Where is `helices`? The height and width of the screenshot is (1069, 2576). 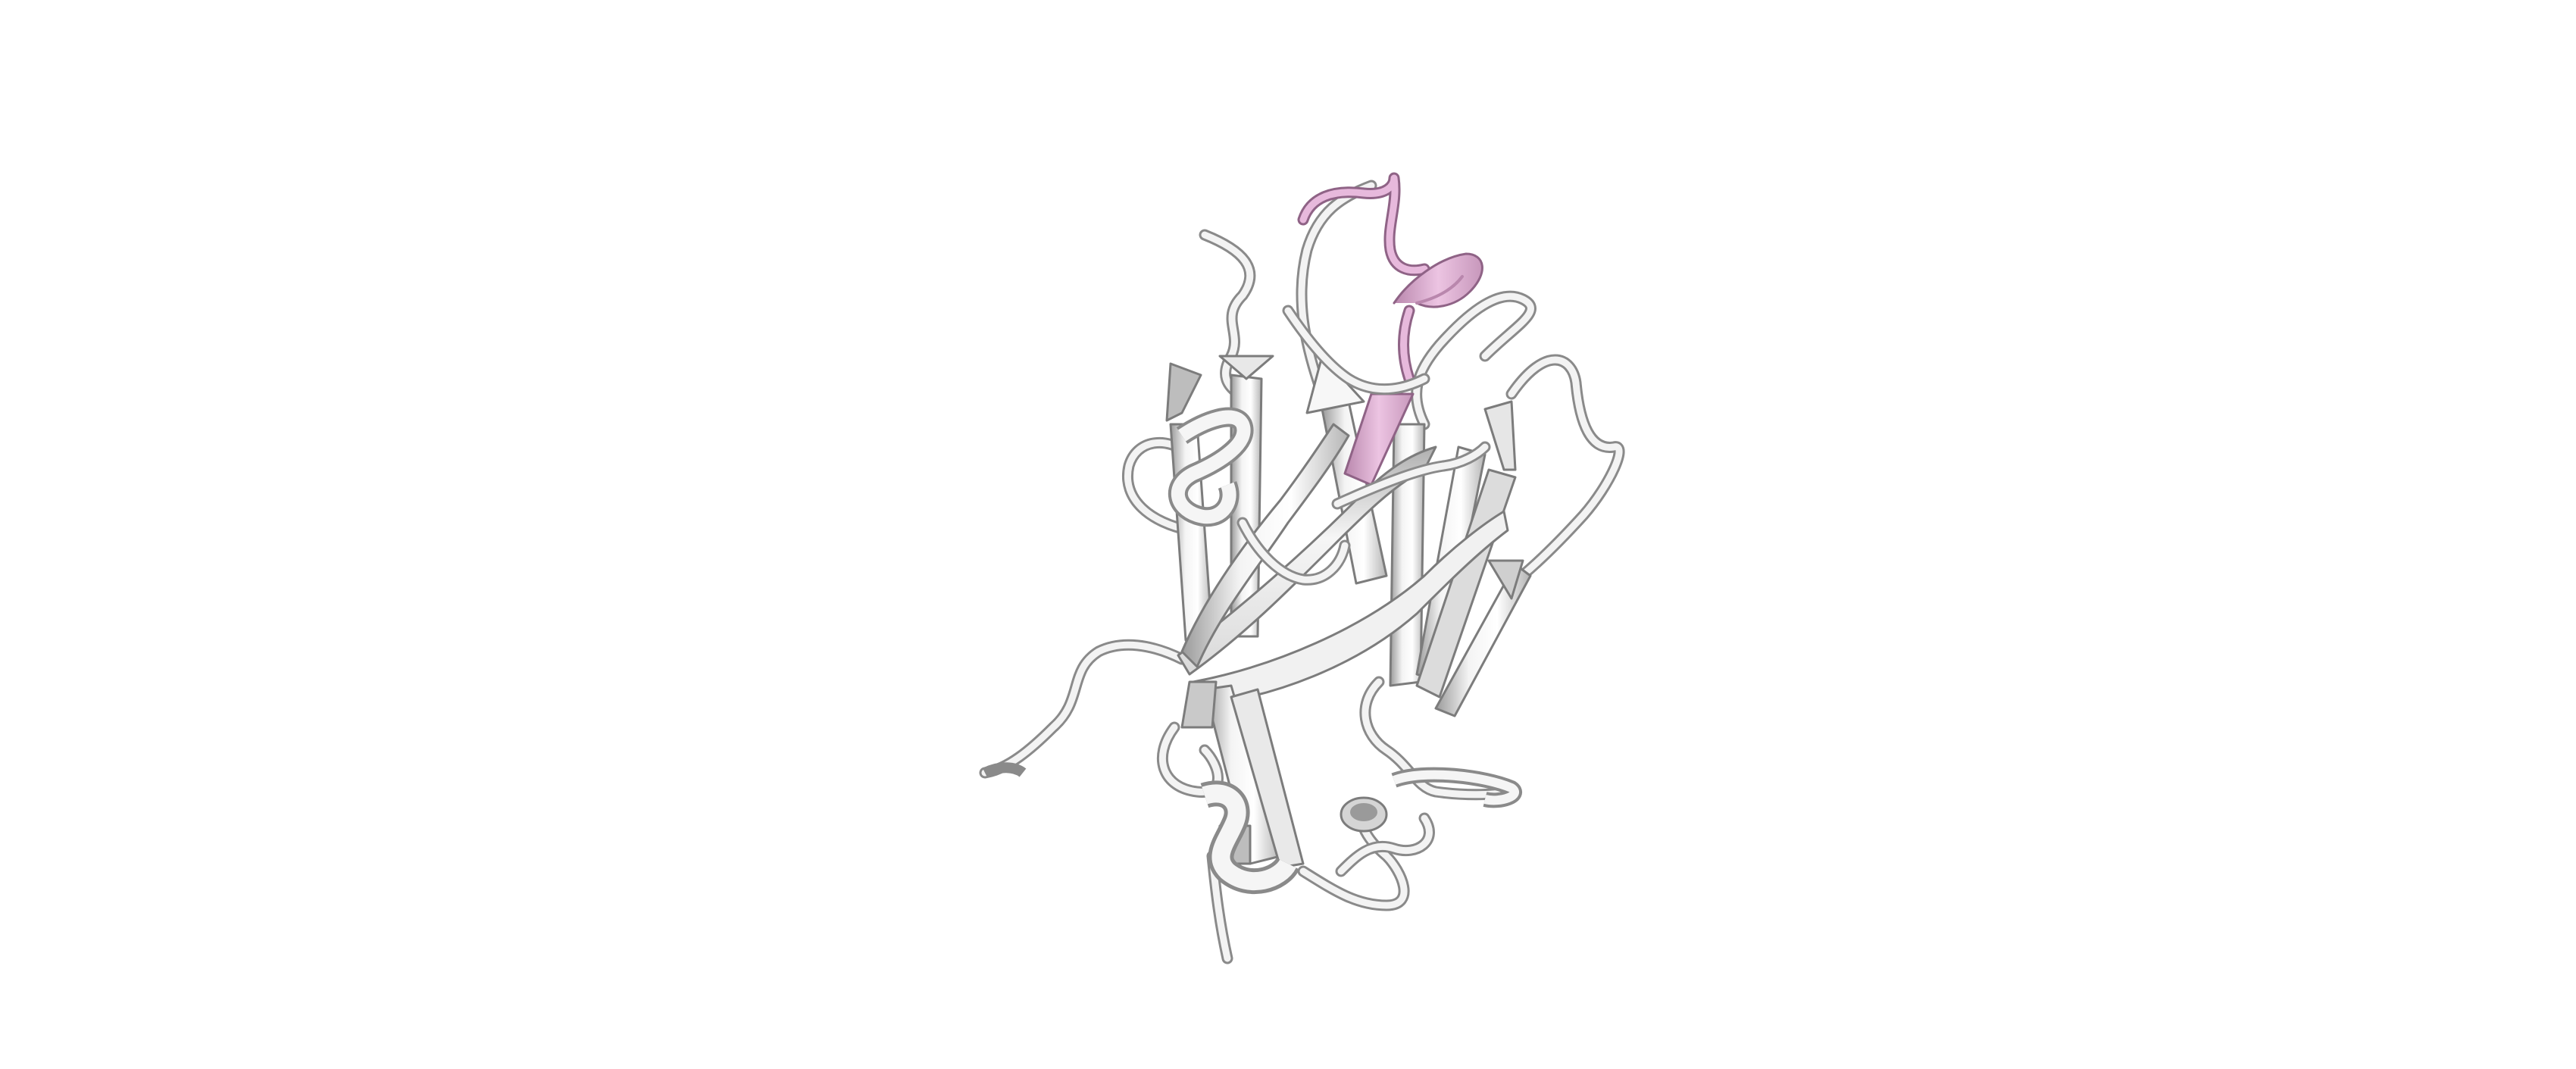
helices is located at coordinates (1252, 651).